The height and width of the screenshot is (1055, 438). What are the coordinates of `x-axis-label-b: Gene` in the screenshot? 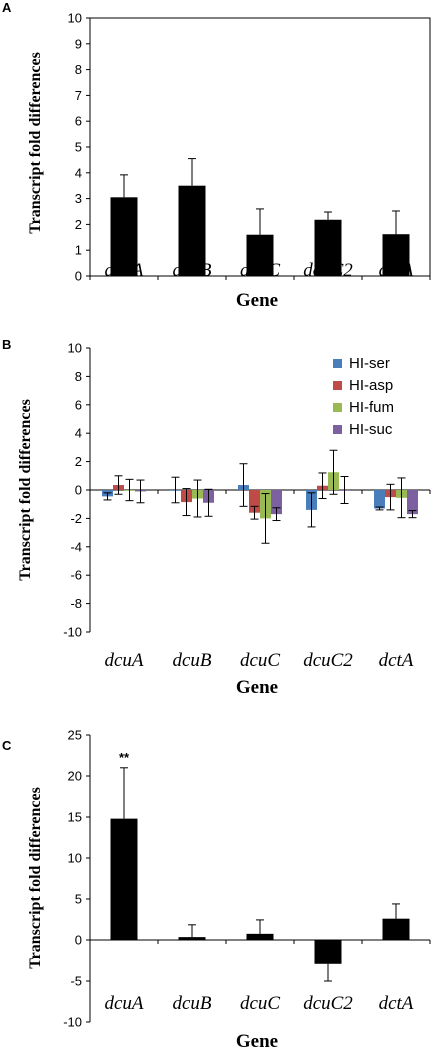 It's located at (257, 687).